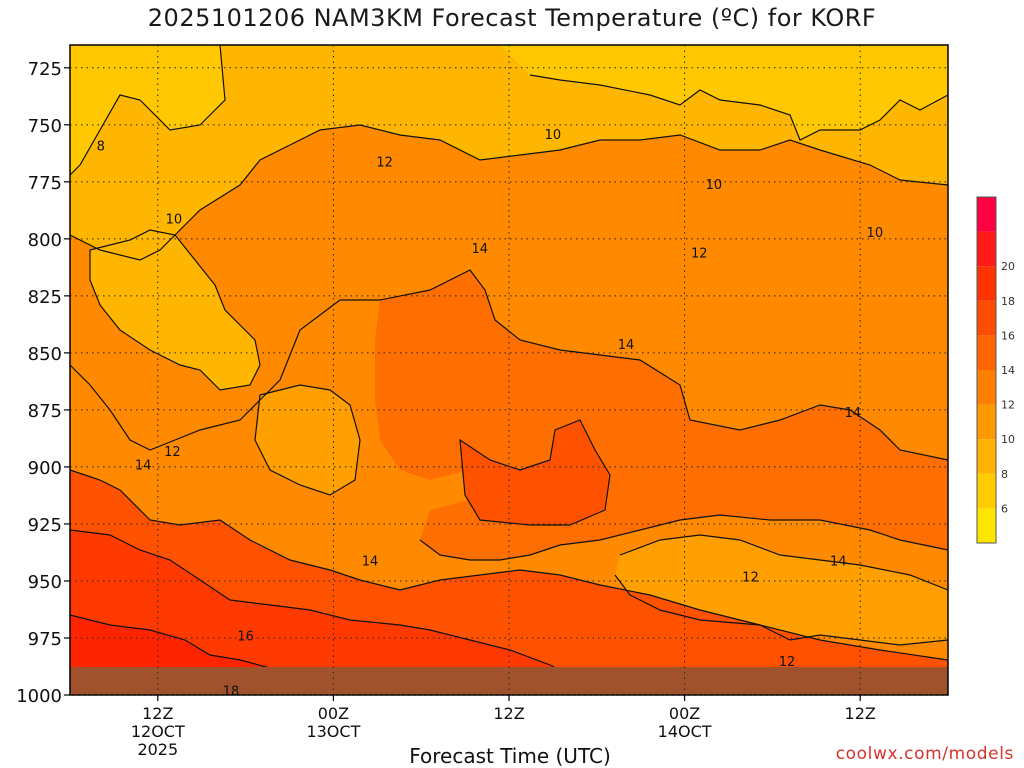 This screenshot has height=768, width=1024. I want to click on y-tick-label: 850, so click(45, 354).